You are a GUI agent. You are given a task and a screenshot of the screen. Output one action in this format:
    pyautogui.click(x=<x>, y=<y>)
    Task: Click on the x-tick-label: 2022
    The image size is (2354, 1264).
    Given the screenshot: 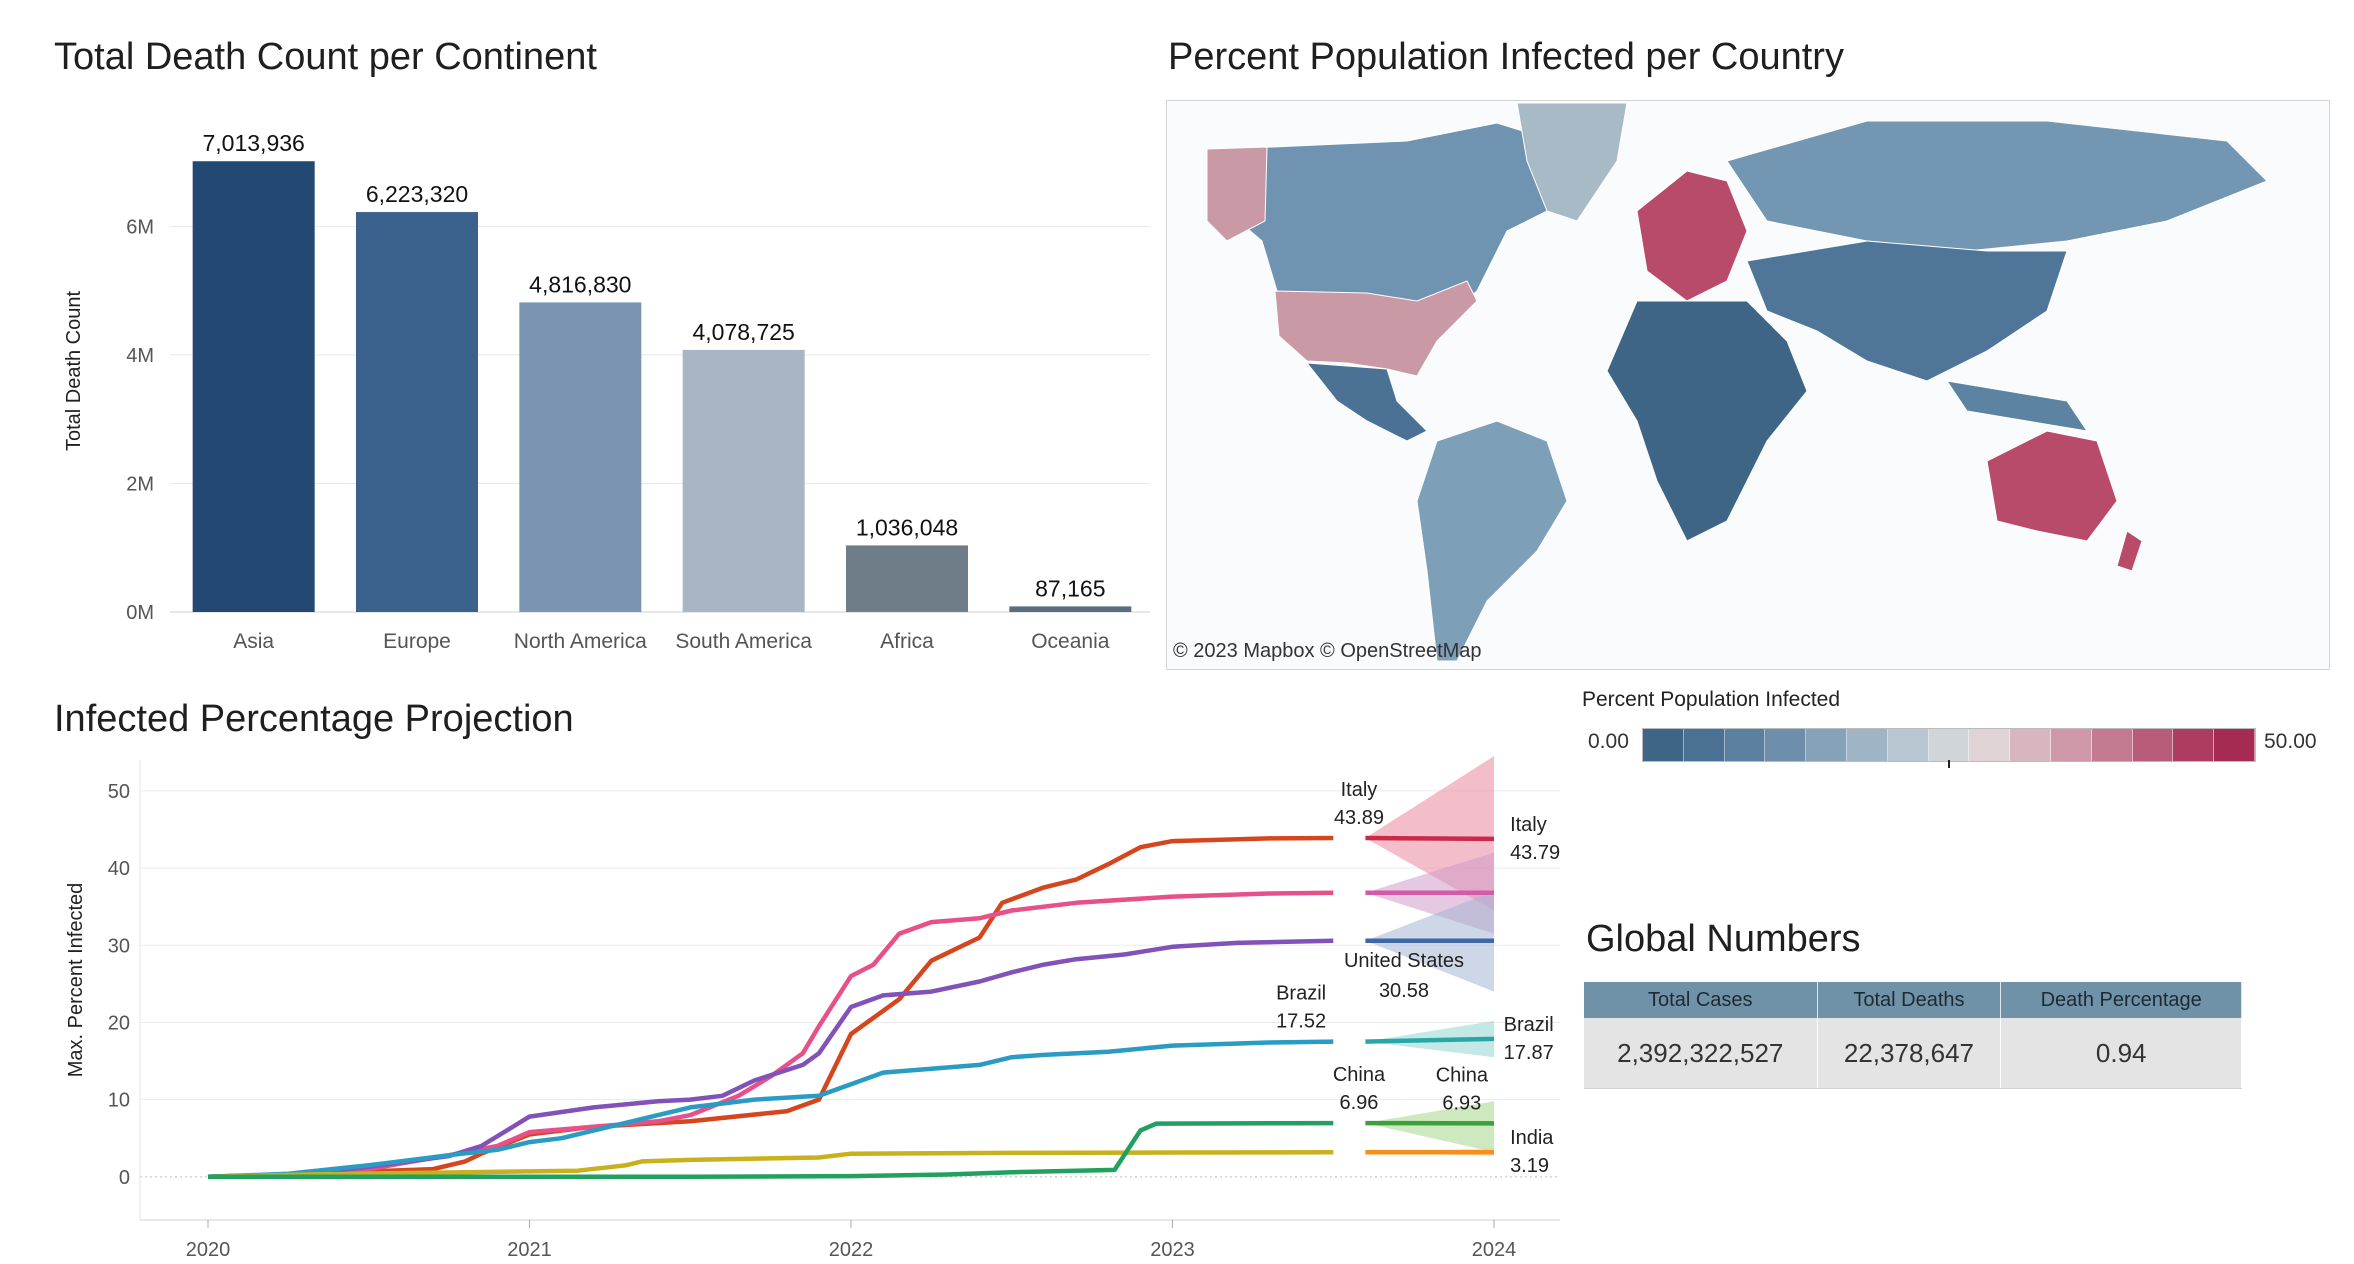 What is the action you would take?
    pyautogui.click(x=851, y=1249)
    